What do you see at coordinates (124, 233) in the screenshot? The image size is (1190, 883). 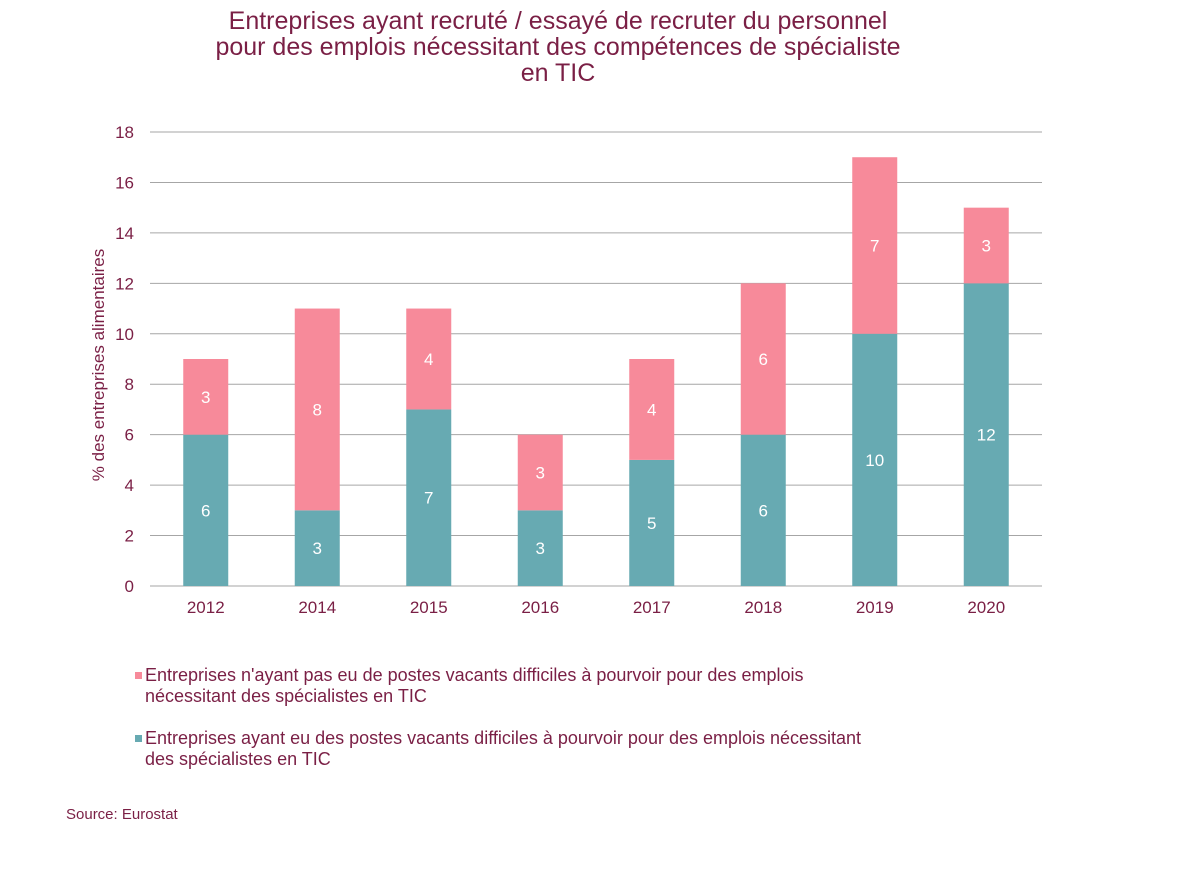 I see `y-tick-label: 14` at bounding box center [124, 233].